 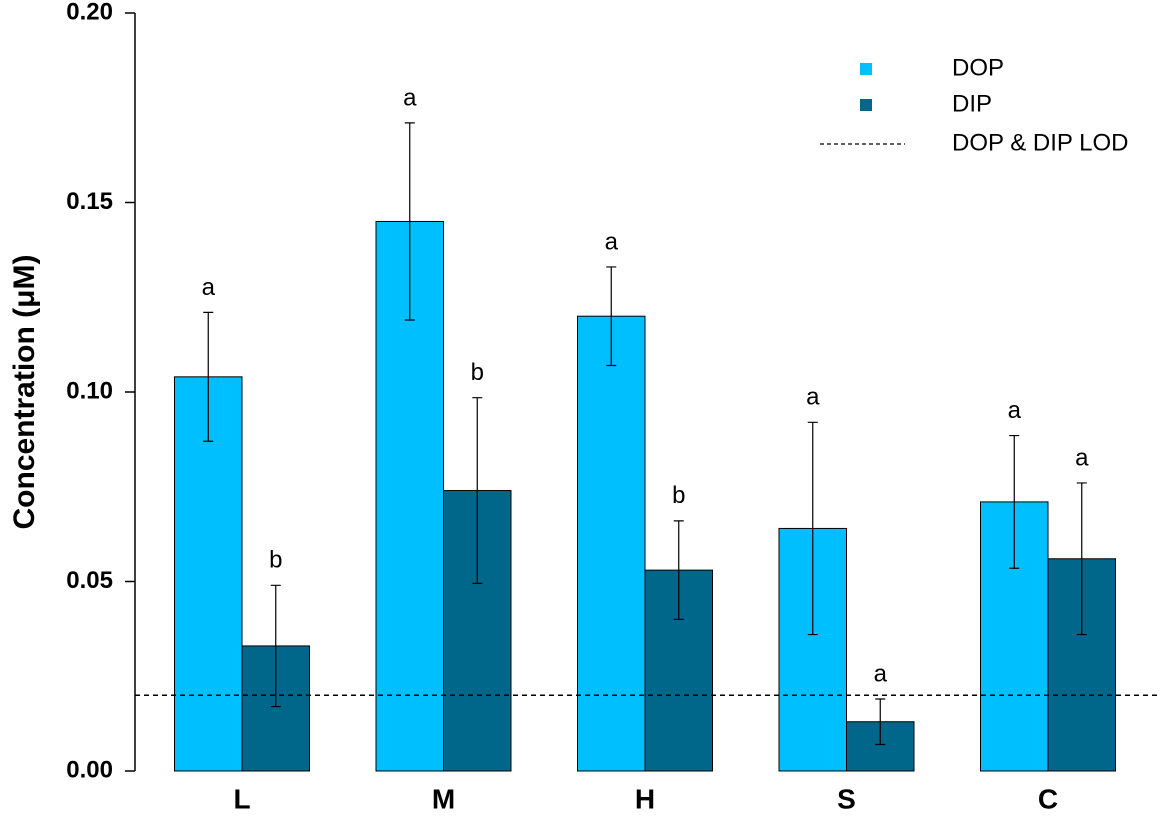 What do you see at coordinates (241, 798) in the screenshot?
I see `x-tick-label: L` at bounding box center [241, 798].